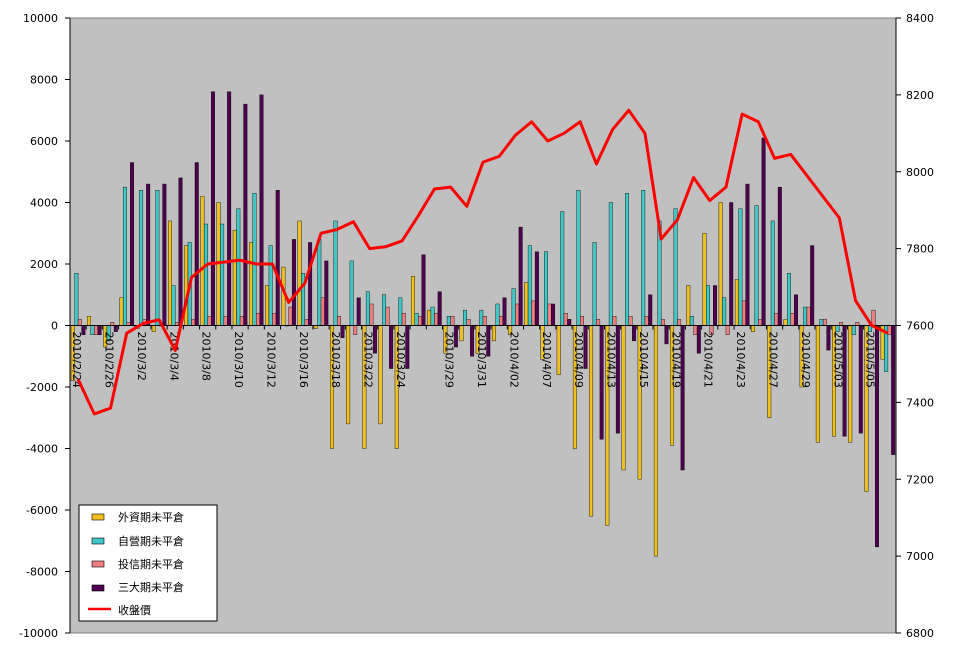 This screenshot has width=962, height=662. What do you see at coordinates (387, 316) in the screenshot?
I see `bar-3-2010/3/23` at bounding box center [387, 316].